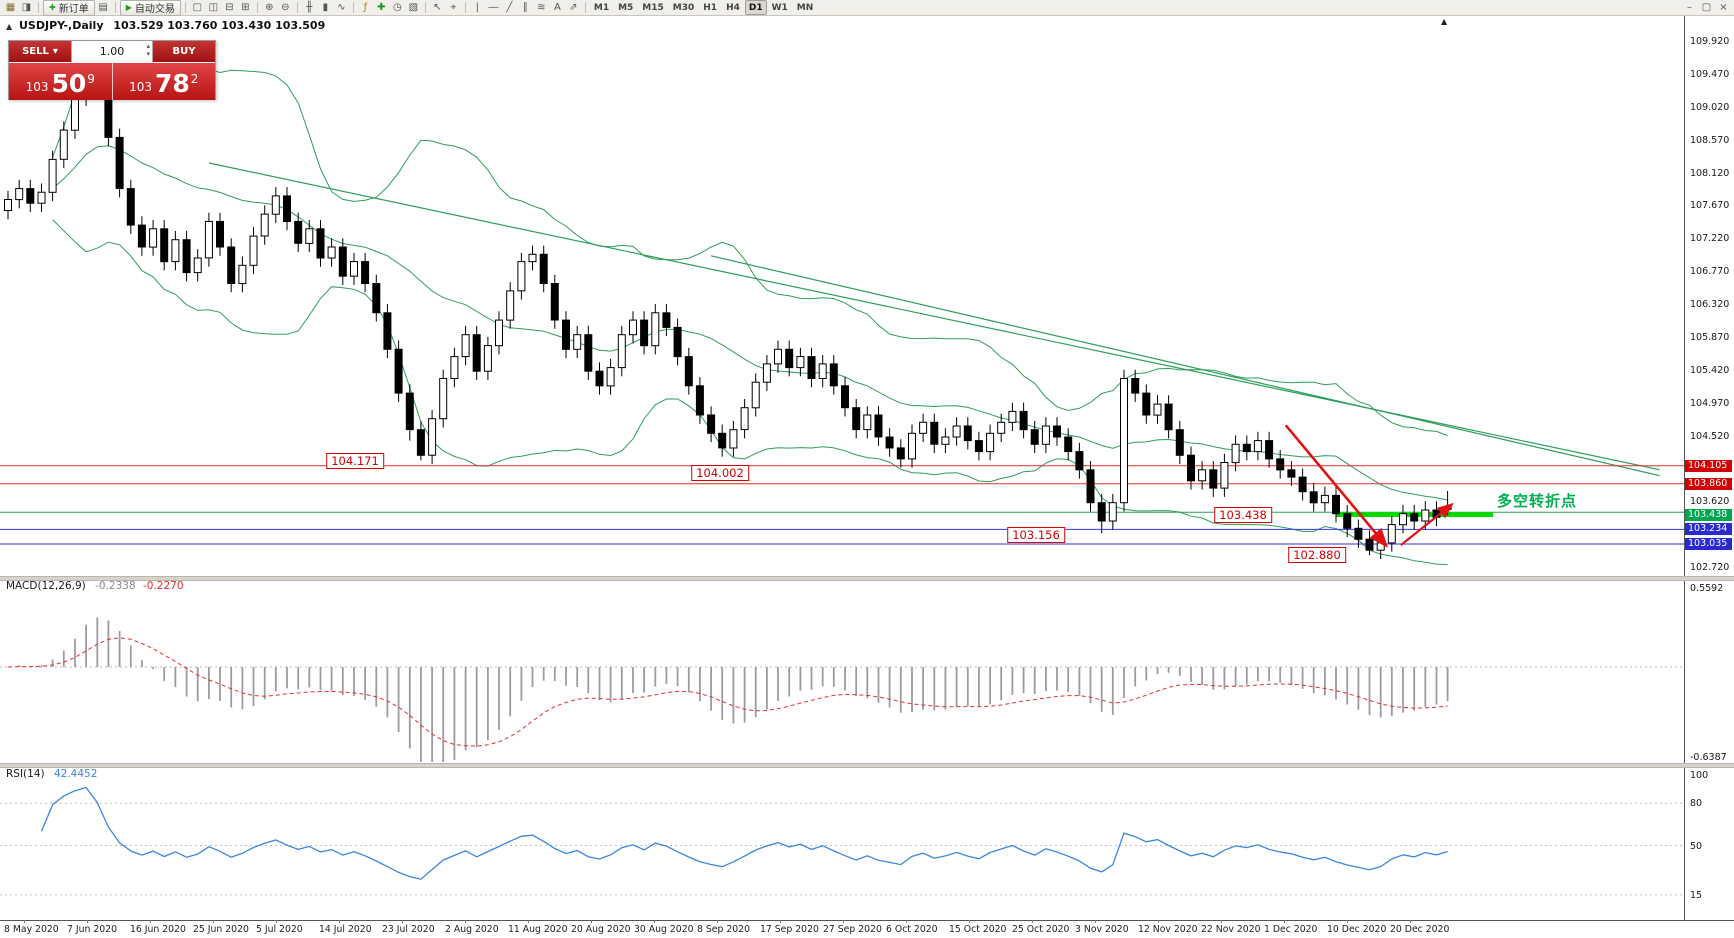  I want to click on timeframe-m30: M30, so click(683, 7).